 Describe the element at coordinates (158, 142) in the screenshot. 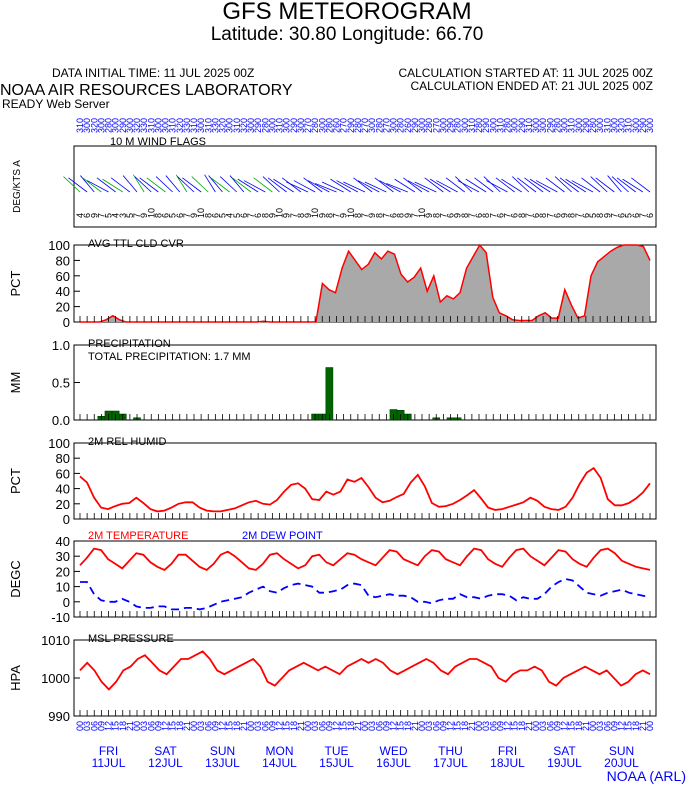

I see `wind-panel-title: 10 M WIND FLAGS` at that location.